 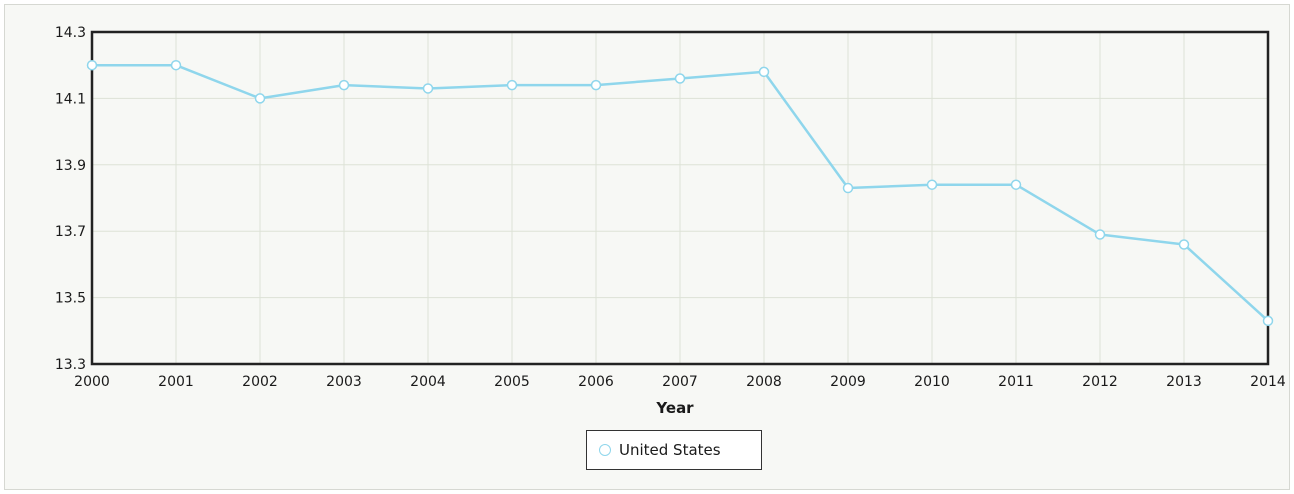 I want to click on y-axis-ticks: 14.3 14.1 13.9 13.7 13.5 13.3, so click(x=70, y=199).